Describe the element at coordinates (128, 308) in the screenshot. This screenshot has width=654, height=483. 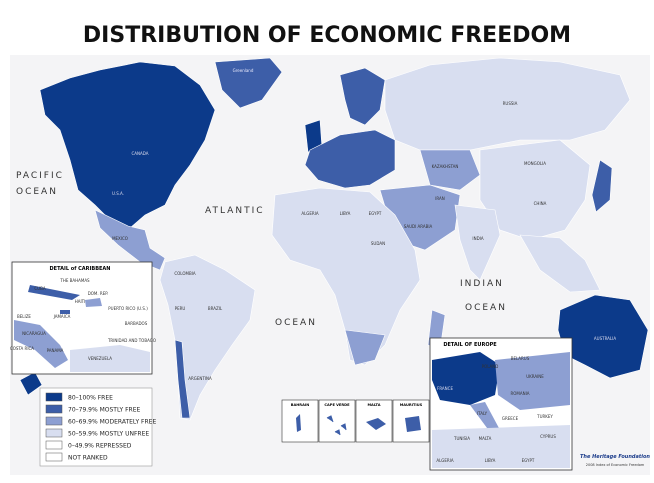
I see `inset-label: PUERTO RICO (U.S.)` at that location.